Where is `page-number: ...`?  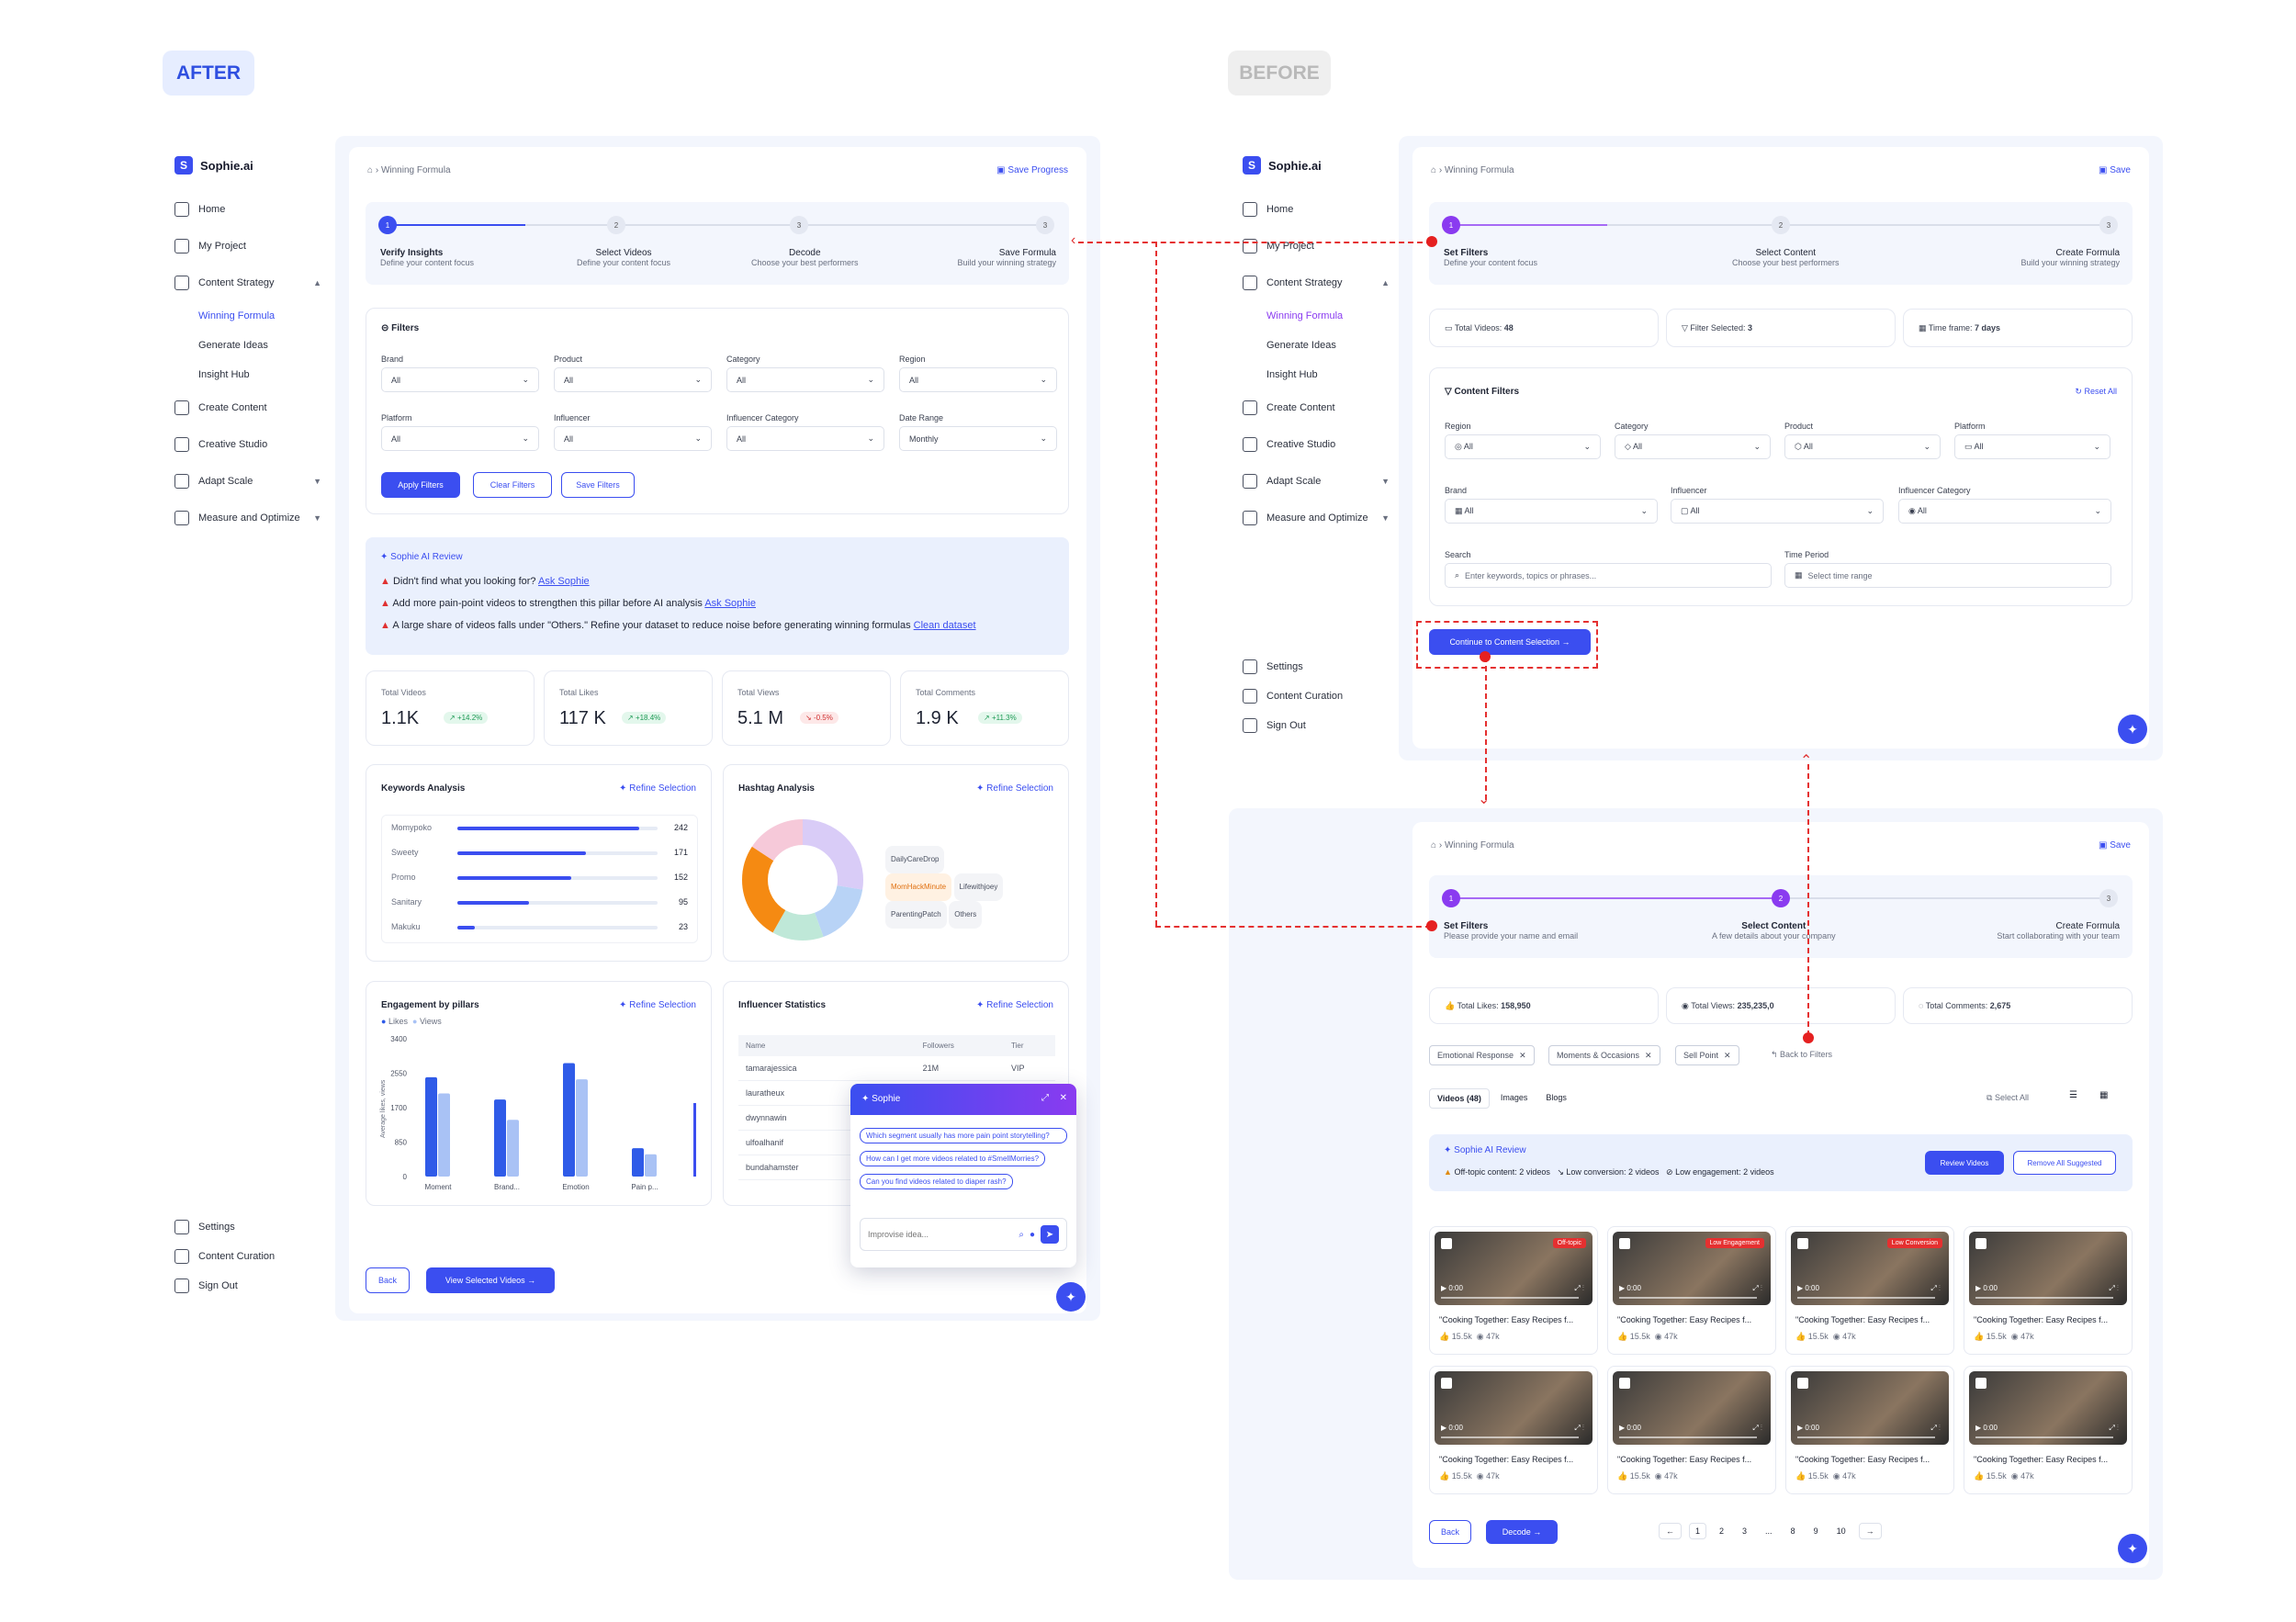
page-number: ... is located at coordinates (1769, 1531).